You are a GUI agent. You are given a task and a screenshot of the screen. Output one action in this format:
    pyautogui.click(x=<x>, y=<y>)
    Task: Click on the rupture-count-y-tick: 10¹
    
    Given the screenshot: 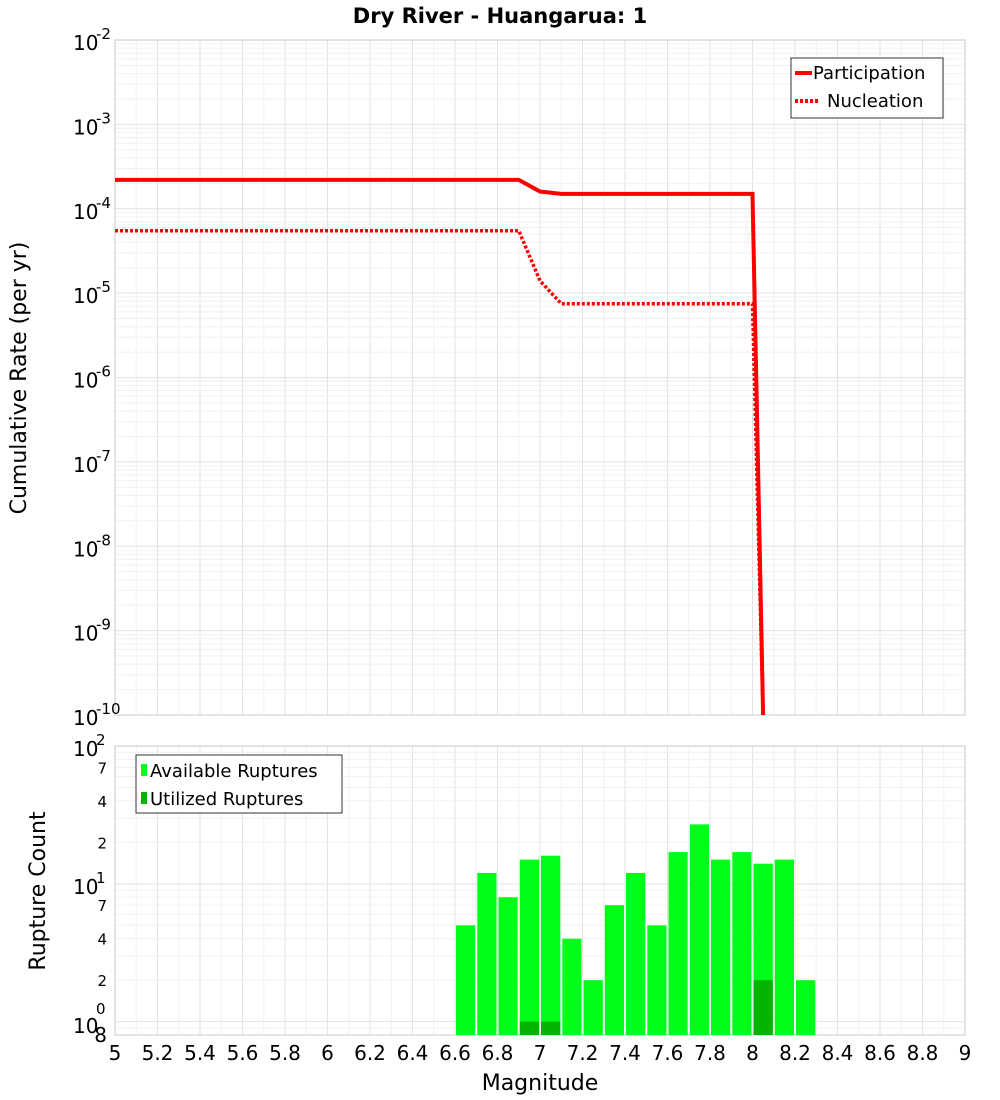 What is the action you would take?
    pyautogui.click(x=89, y=884)
    